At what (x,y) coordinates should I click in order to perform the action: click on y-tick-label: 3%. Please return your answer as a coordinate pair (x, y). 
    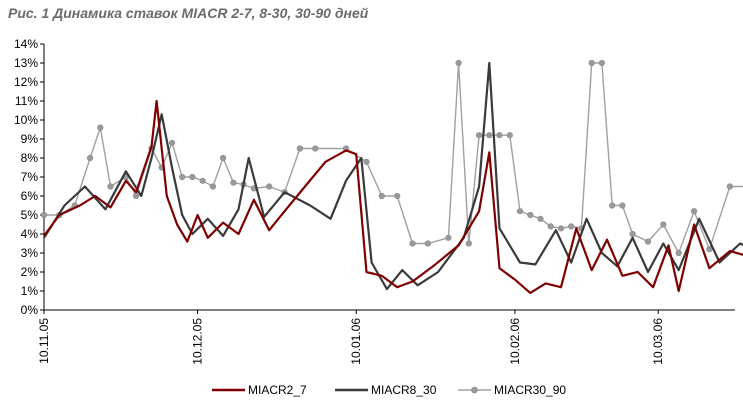
    Looking at the image, I should click on (30, 253).